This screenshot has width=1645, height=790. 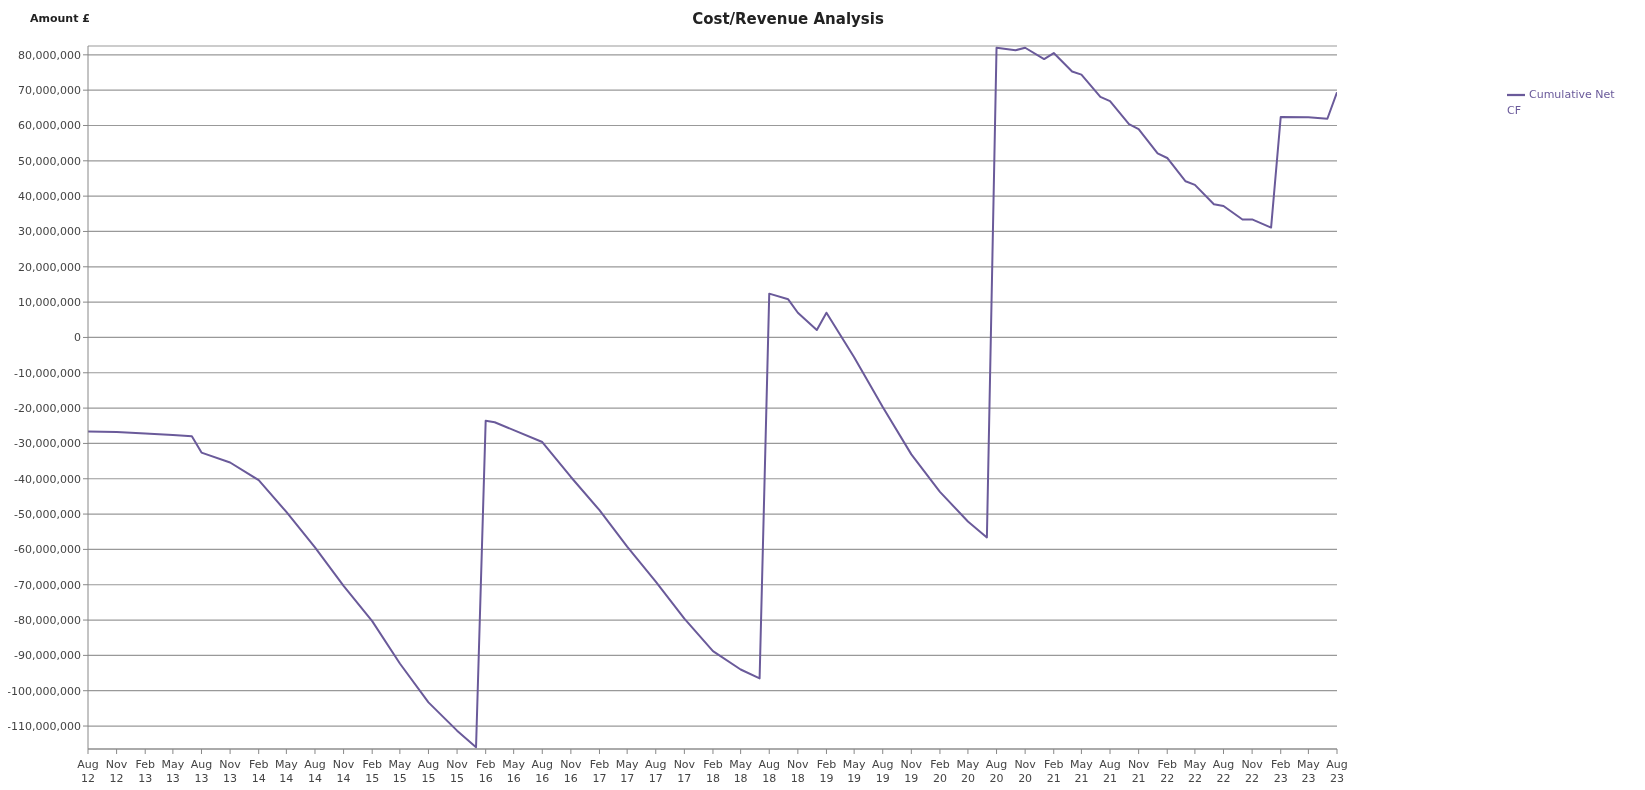 What do you see at coordinates (49, 55) in the screenshot?
I see `y-tick-label: 80,000,000` at bounding box center [49, 55].